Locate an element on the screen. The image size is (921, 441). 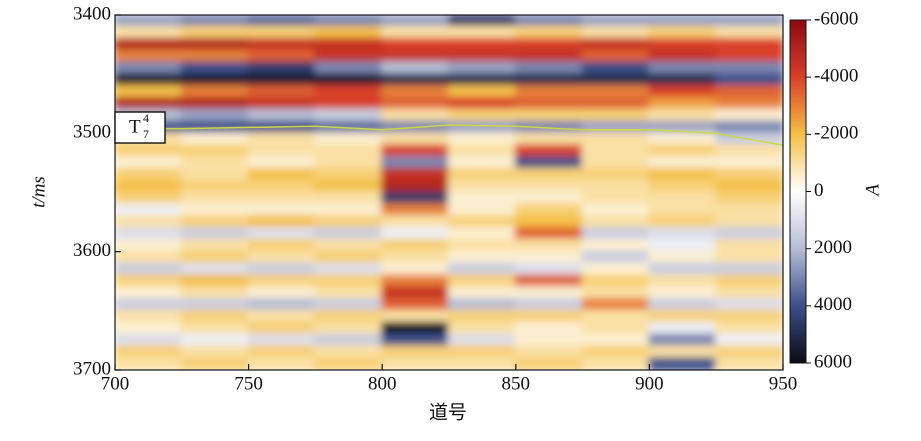
colorbar-tick-label: 6000 is located at coordinates (833, 361).